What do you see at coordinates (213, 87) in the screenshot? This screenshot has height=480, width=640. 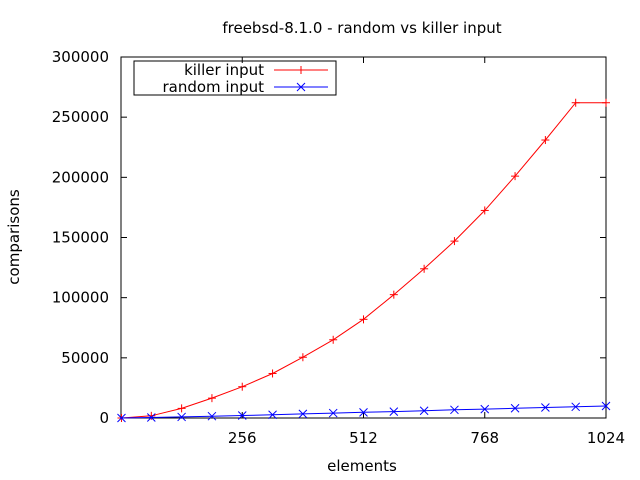 I see `legend-label: random input` at bounding box center [213, 87].